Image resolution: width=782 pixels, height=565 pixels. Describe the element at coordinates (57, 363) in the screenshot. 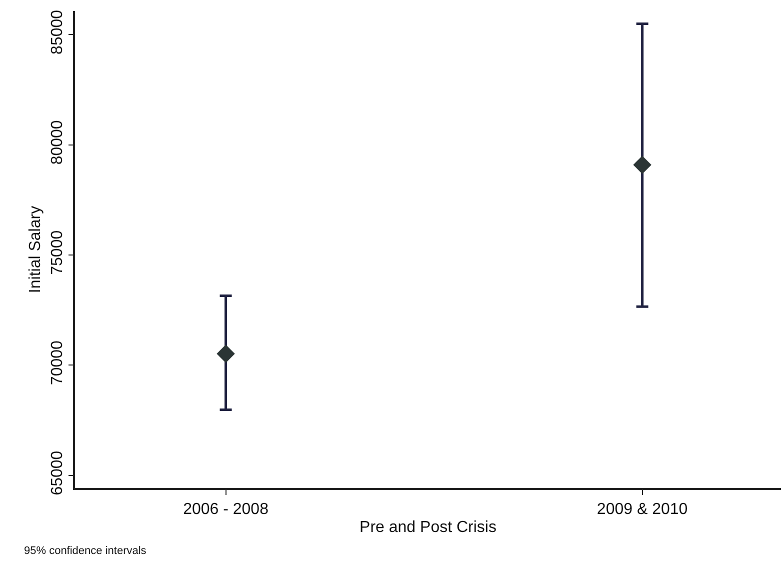

I see `y-tick-label: 70000` at that location.